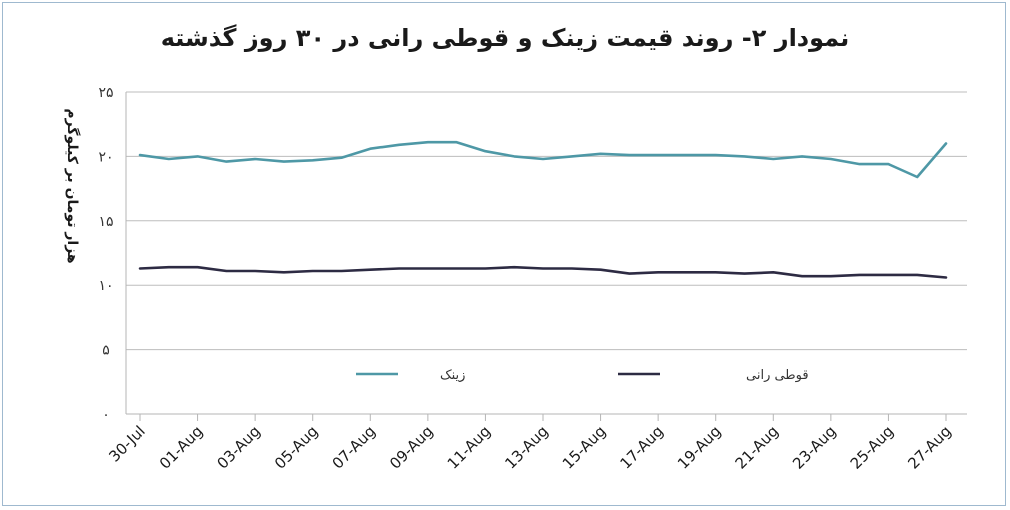 This screenshot has height=510, width=1010. I want to click on y-tick-label: ۲۰, so click(105, 157).